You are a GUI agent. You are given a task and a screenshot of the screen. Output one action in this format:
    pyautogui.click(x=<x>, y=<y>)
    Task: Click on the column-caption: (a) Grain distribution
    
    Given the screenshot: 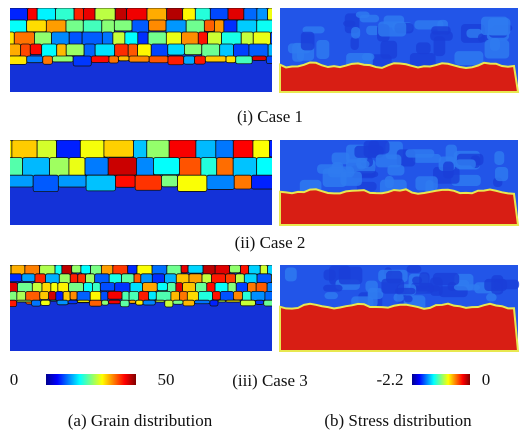 What is the action you would take?
    pyautogui.click(x=140, y=420)
    